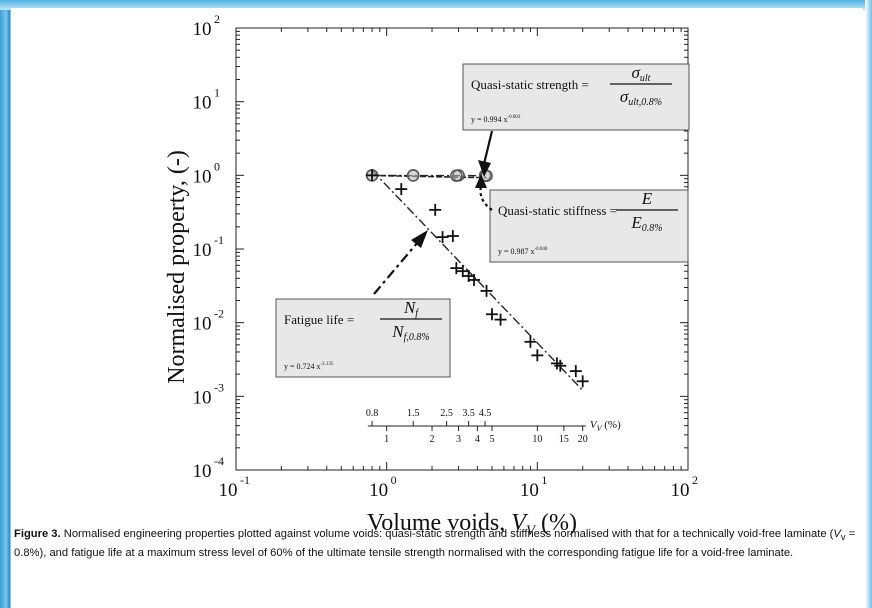  What do you see at coordinates (485, 413) in the screenshot?
I see `secondary-axis-top-label: 4.5` at bounding box center [485, 413].